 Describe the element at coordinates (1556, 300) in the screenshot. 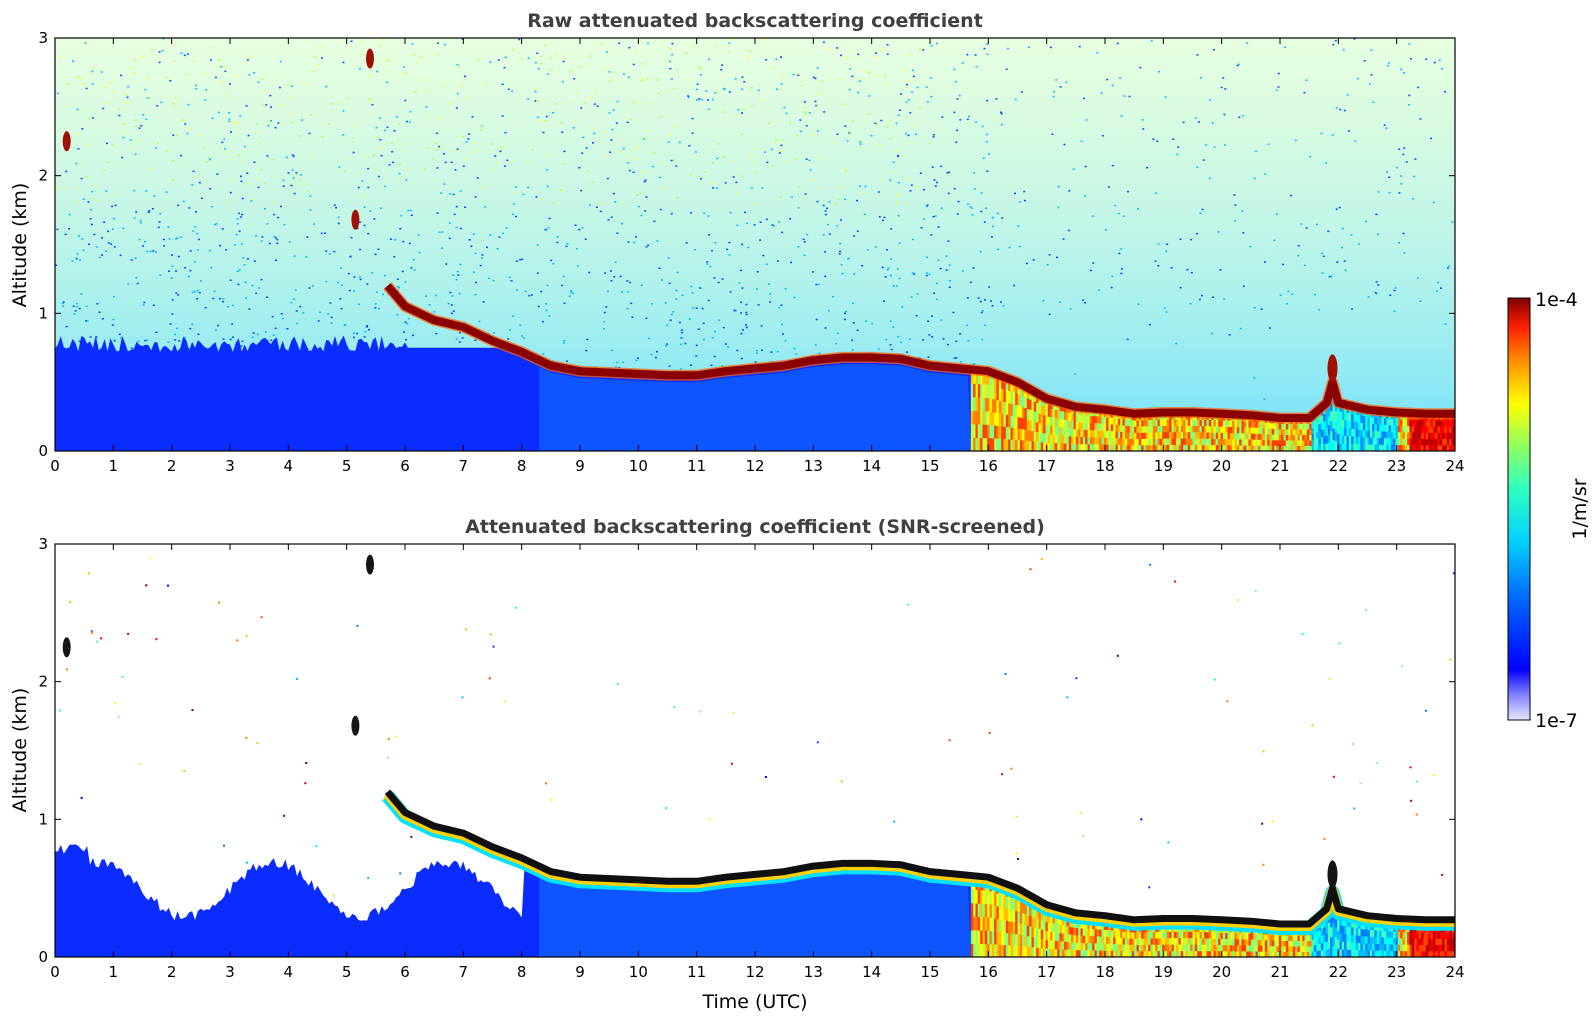

I see `colorbar-max-label: 1e-4` at that location.